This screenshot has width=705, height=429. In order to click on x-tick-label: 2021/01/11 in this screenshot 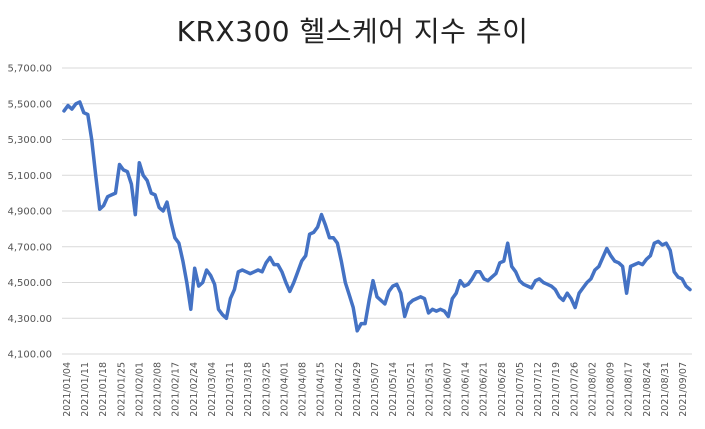, I will do `click(85, 389)`.